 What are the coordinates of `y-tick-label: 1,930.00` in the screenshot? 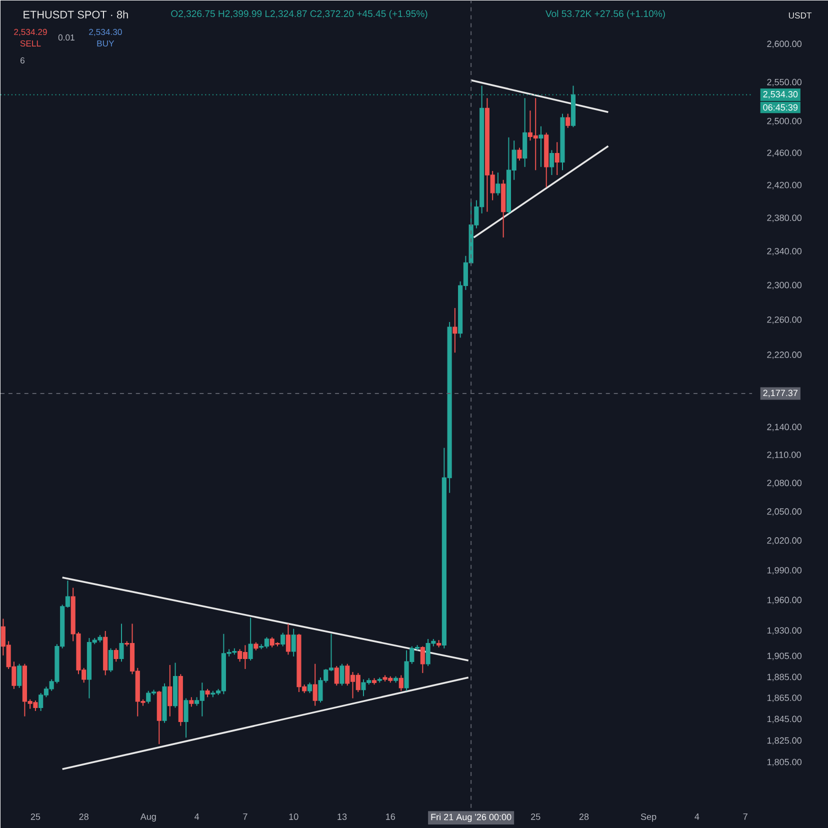 It's located at (784, 631).